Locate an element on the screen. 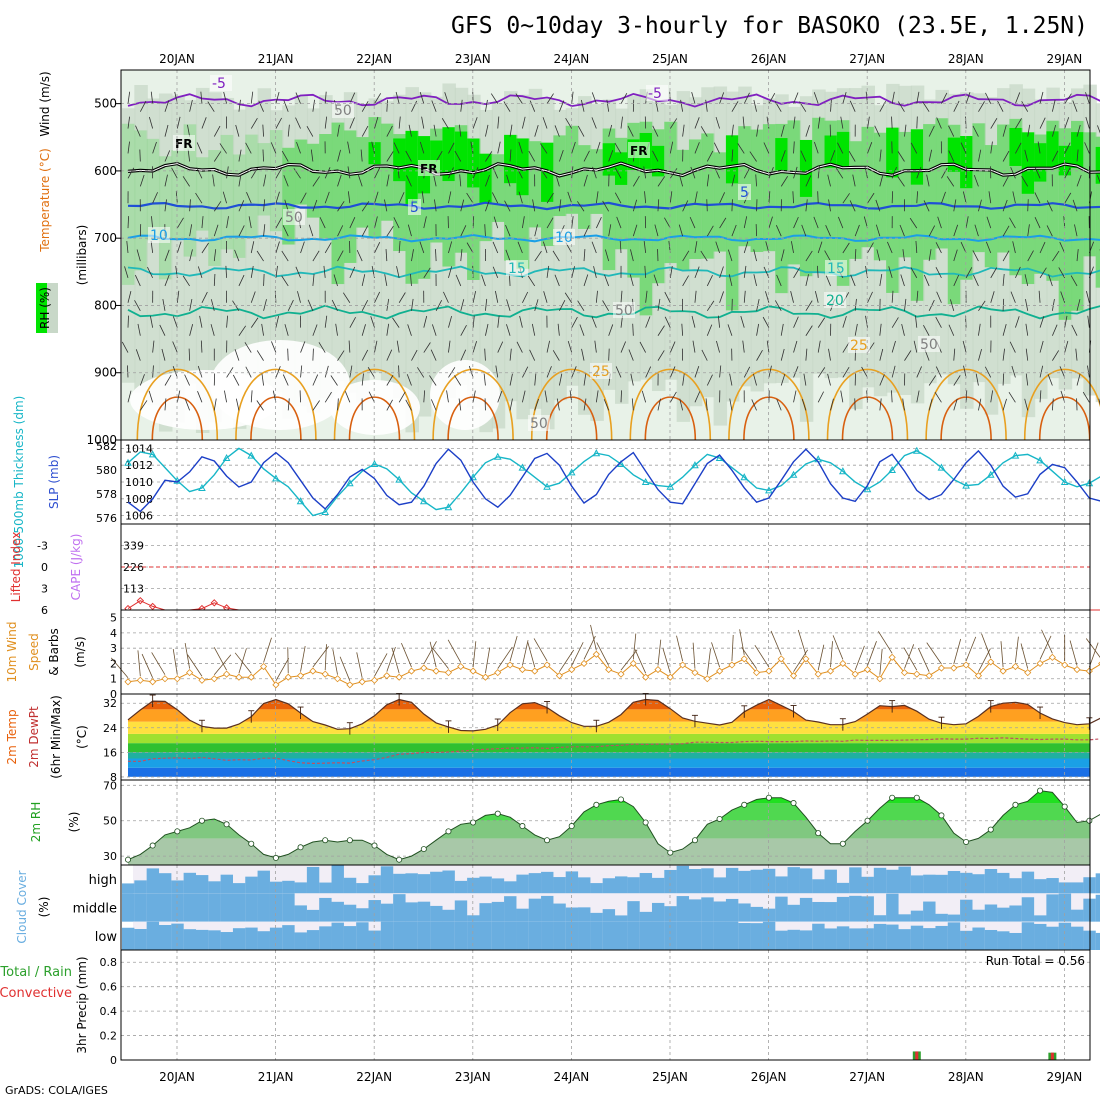 This screenshot has width=1100, height=1100. thickness-tick-label: 582 is located at coordinates (106, 446).